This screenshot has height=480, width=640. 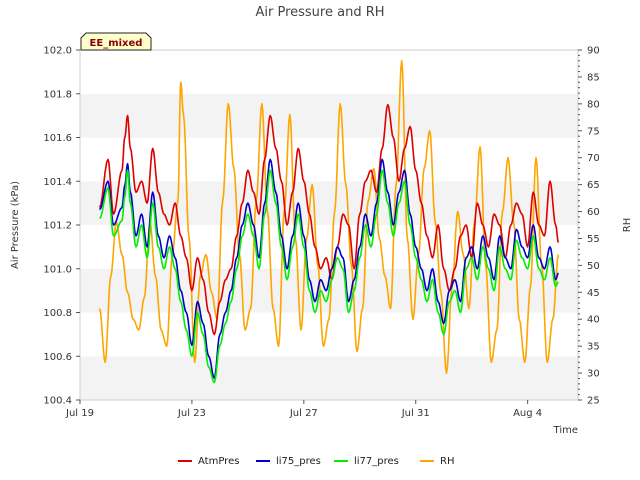 What do you see at coordinates (447, 461) in the screenshot?
I see `legend-label: RH` at bounding box center [447, 461].